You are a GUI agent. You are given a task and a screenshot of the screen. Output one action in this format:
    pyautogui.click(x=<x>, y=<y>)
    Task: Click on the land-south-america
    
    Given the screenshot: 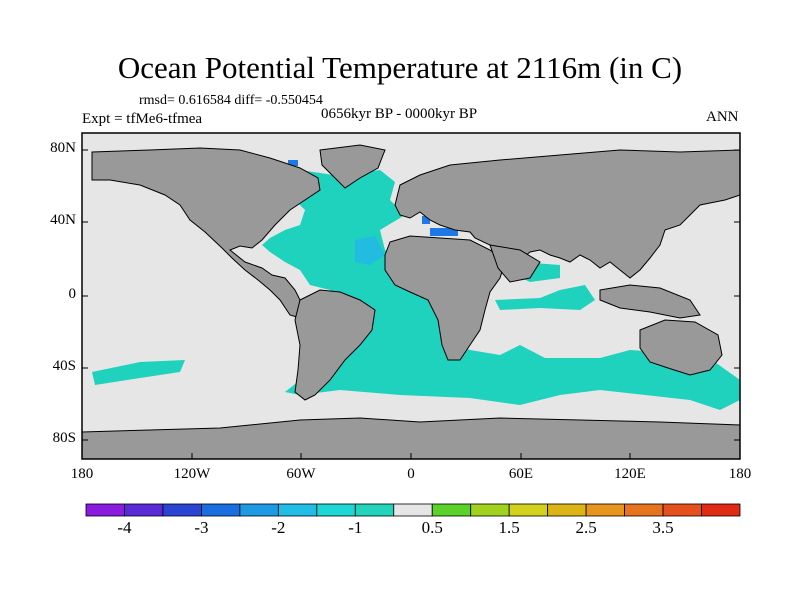 What is the action you would take?
    pyautogui.click(x=335, y=345)
    